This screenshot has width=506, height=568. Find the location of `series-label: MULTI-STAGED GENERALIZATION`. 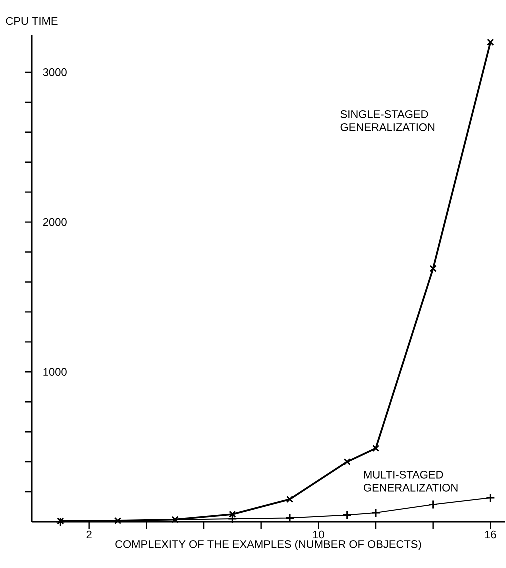

series-label: MULTI-STAGED GENERALIZATION is located at coordinates (411, 481).